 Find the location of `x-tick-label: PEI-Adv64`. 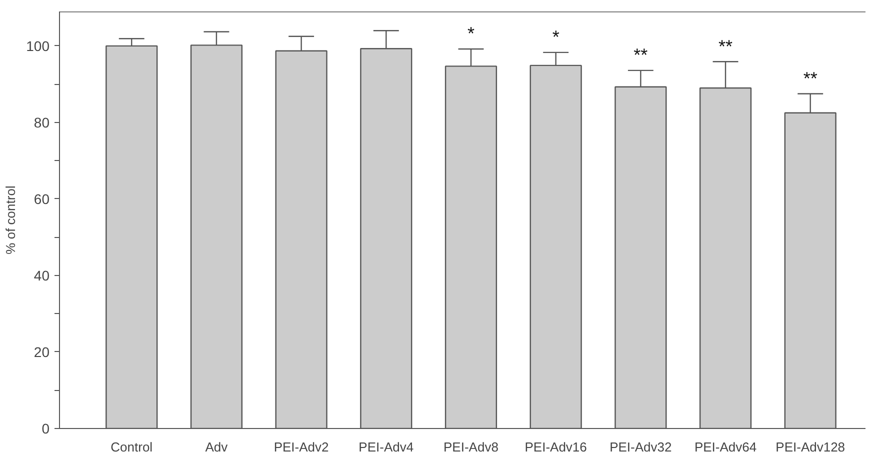

x-tick-label: PEI-Adv64 is located at coordinates (725, 447).